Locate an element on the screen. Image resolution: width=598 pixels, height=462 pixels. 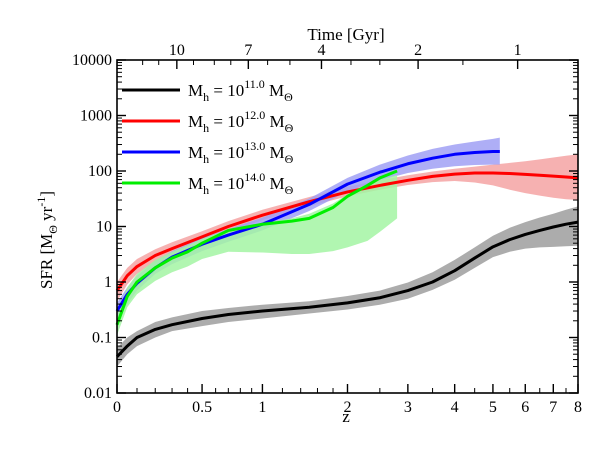
top-tick-label: 7 is located at coordinates (248, 50).